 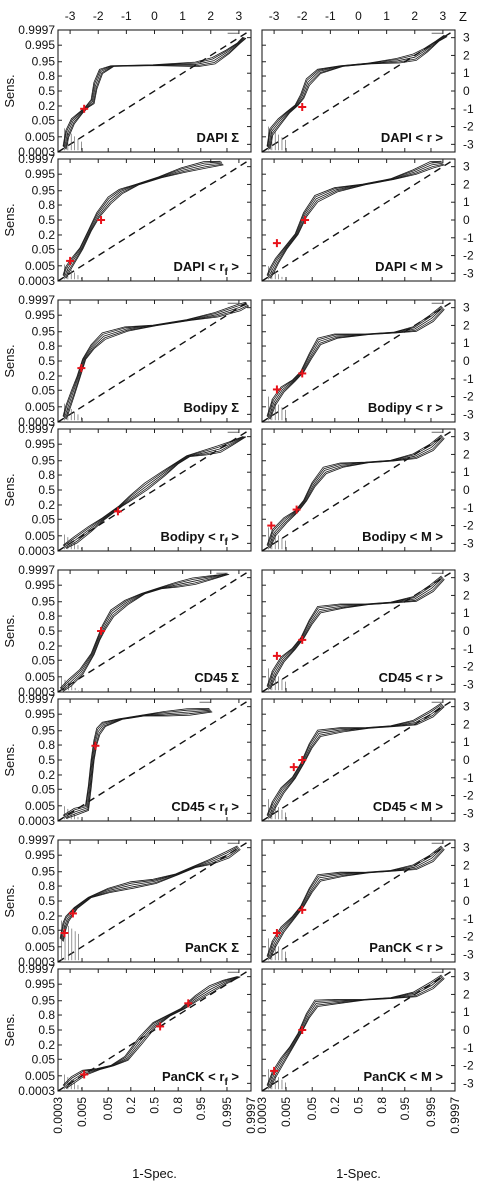 I want to click on z-top-tick-label: -1, so click(x=126, y=16).